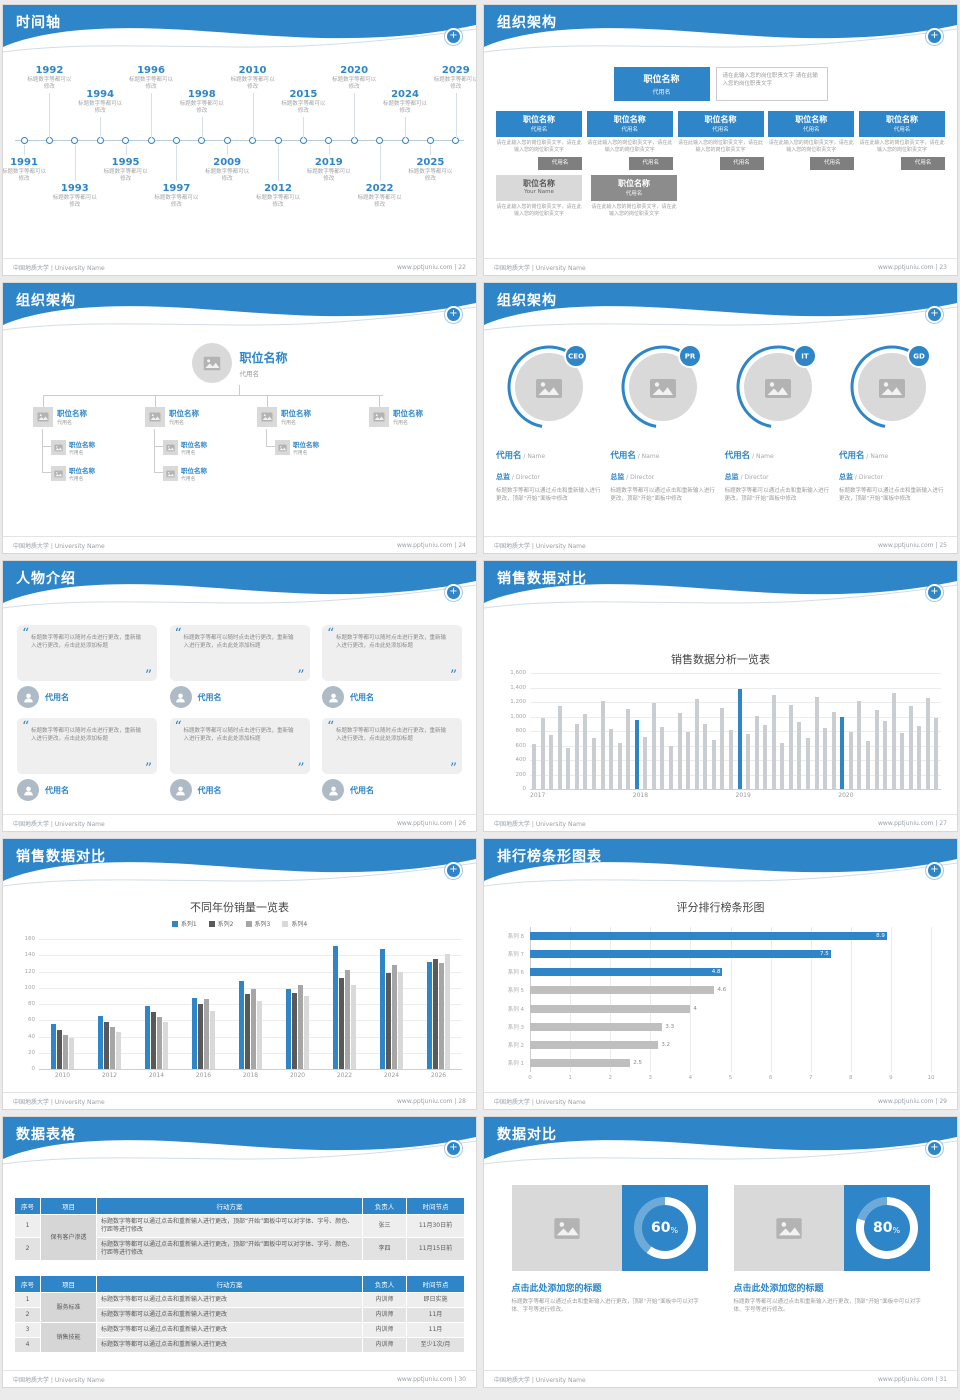 This screenshot has width=960, height=1400. What do you see at coordinates (824, 954) in the screenshot?
I see `value-label: 7.5` at bounding box center [824, 954].